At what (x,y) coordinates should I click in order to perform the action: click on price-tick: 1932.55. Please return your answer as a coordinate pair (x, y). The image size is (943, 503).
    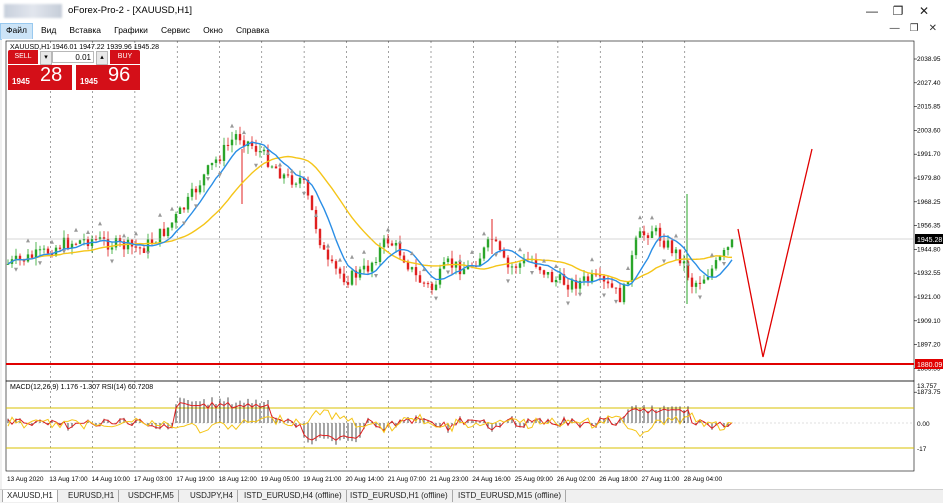
    Looking at the image, I should click on (929, 273).